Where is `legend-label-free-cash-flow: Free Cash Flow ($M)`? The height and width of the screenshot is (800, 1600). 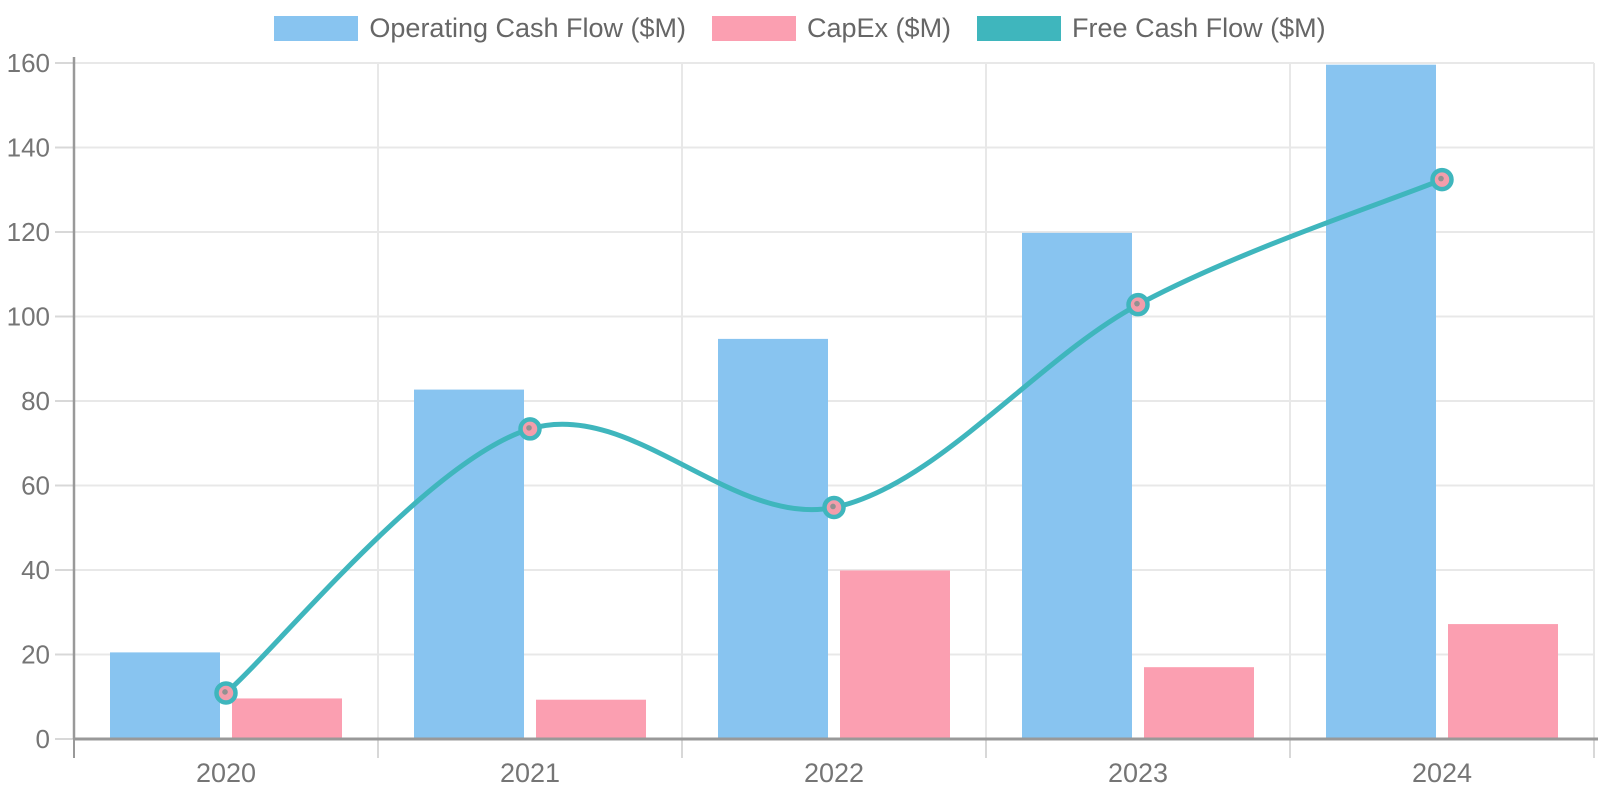 legend-label-free-cash-flow: Free Cash Flow ($M) is located at coordinates (1199, 28).